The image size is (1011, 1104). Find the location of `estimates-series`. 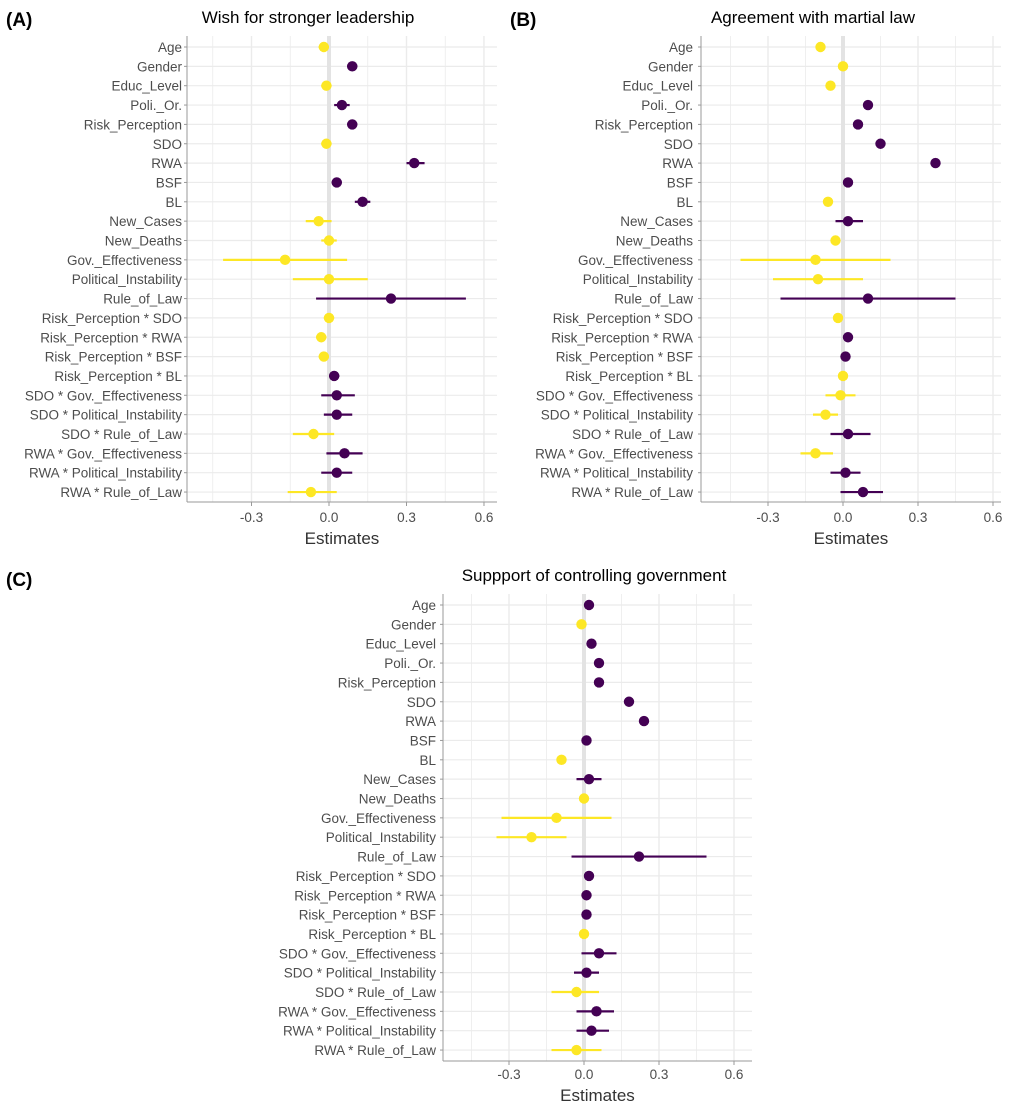

estimates-series is located at coordinates (344, 269).